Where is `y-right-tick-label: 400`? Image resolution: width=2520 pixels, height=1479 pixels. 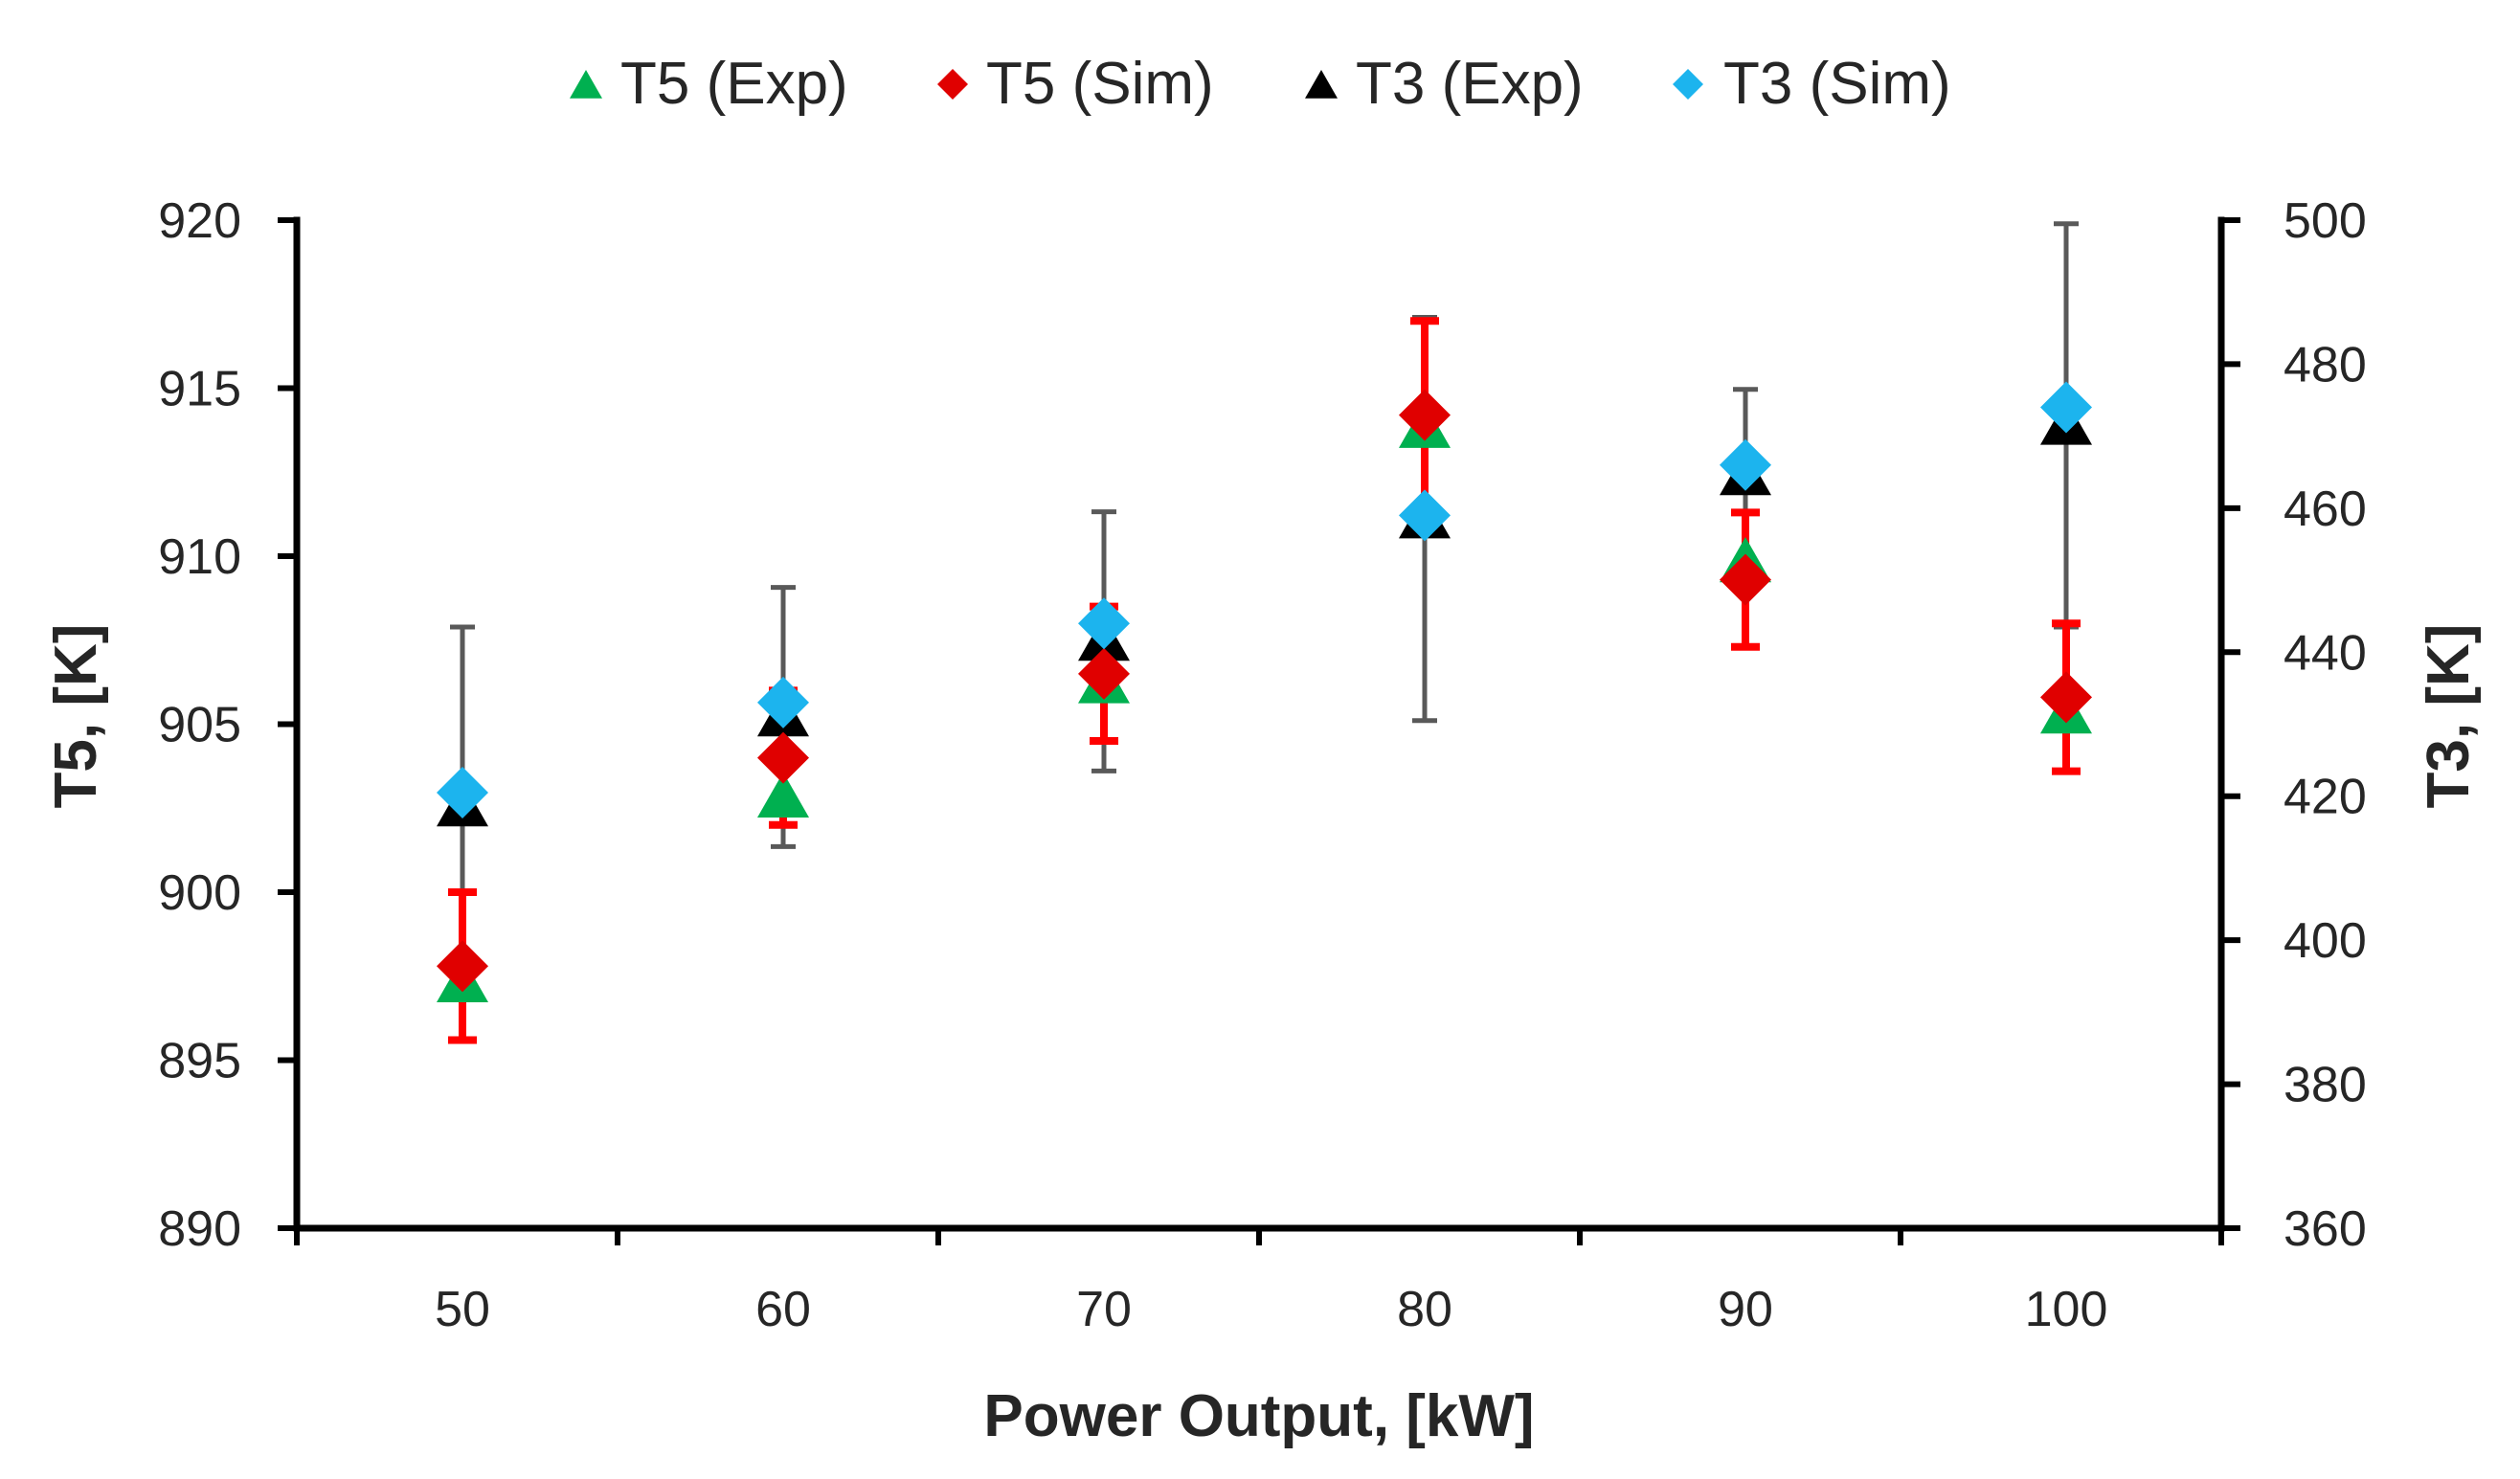 y-right-tick-label: 400 is located at coordinates (2326, 941).